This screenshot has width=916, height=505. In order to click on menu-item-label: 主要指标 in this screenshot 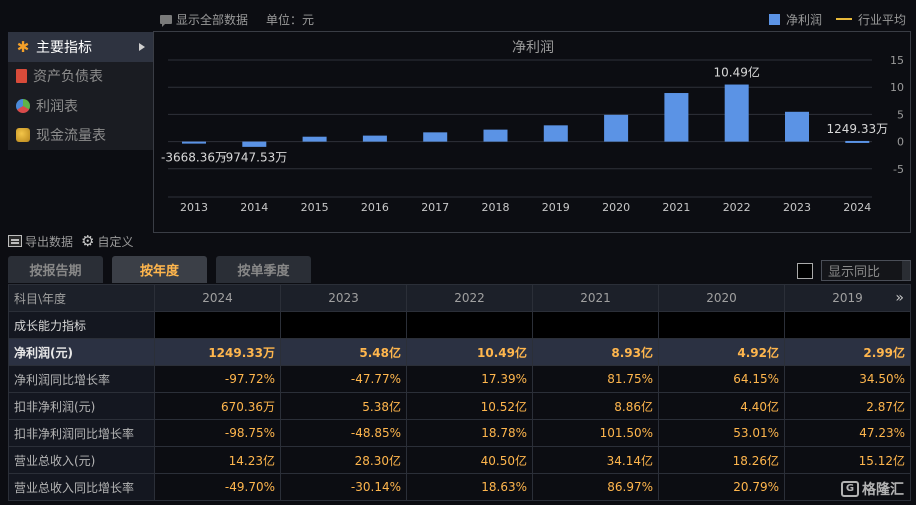, I will do `click(64, 47)`.